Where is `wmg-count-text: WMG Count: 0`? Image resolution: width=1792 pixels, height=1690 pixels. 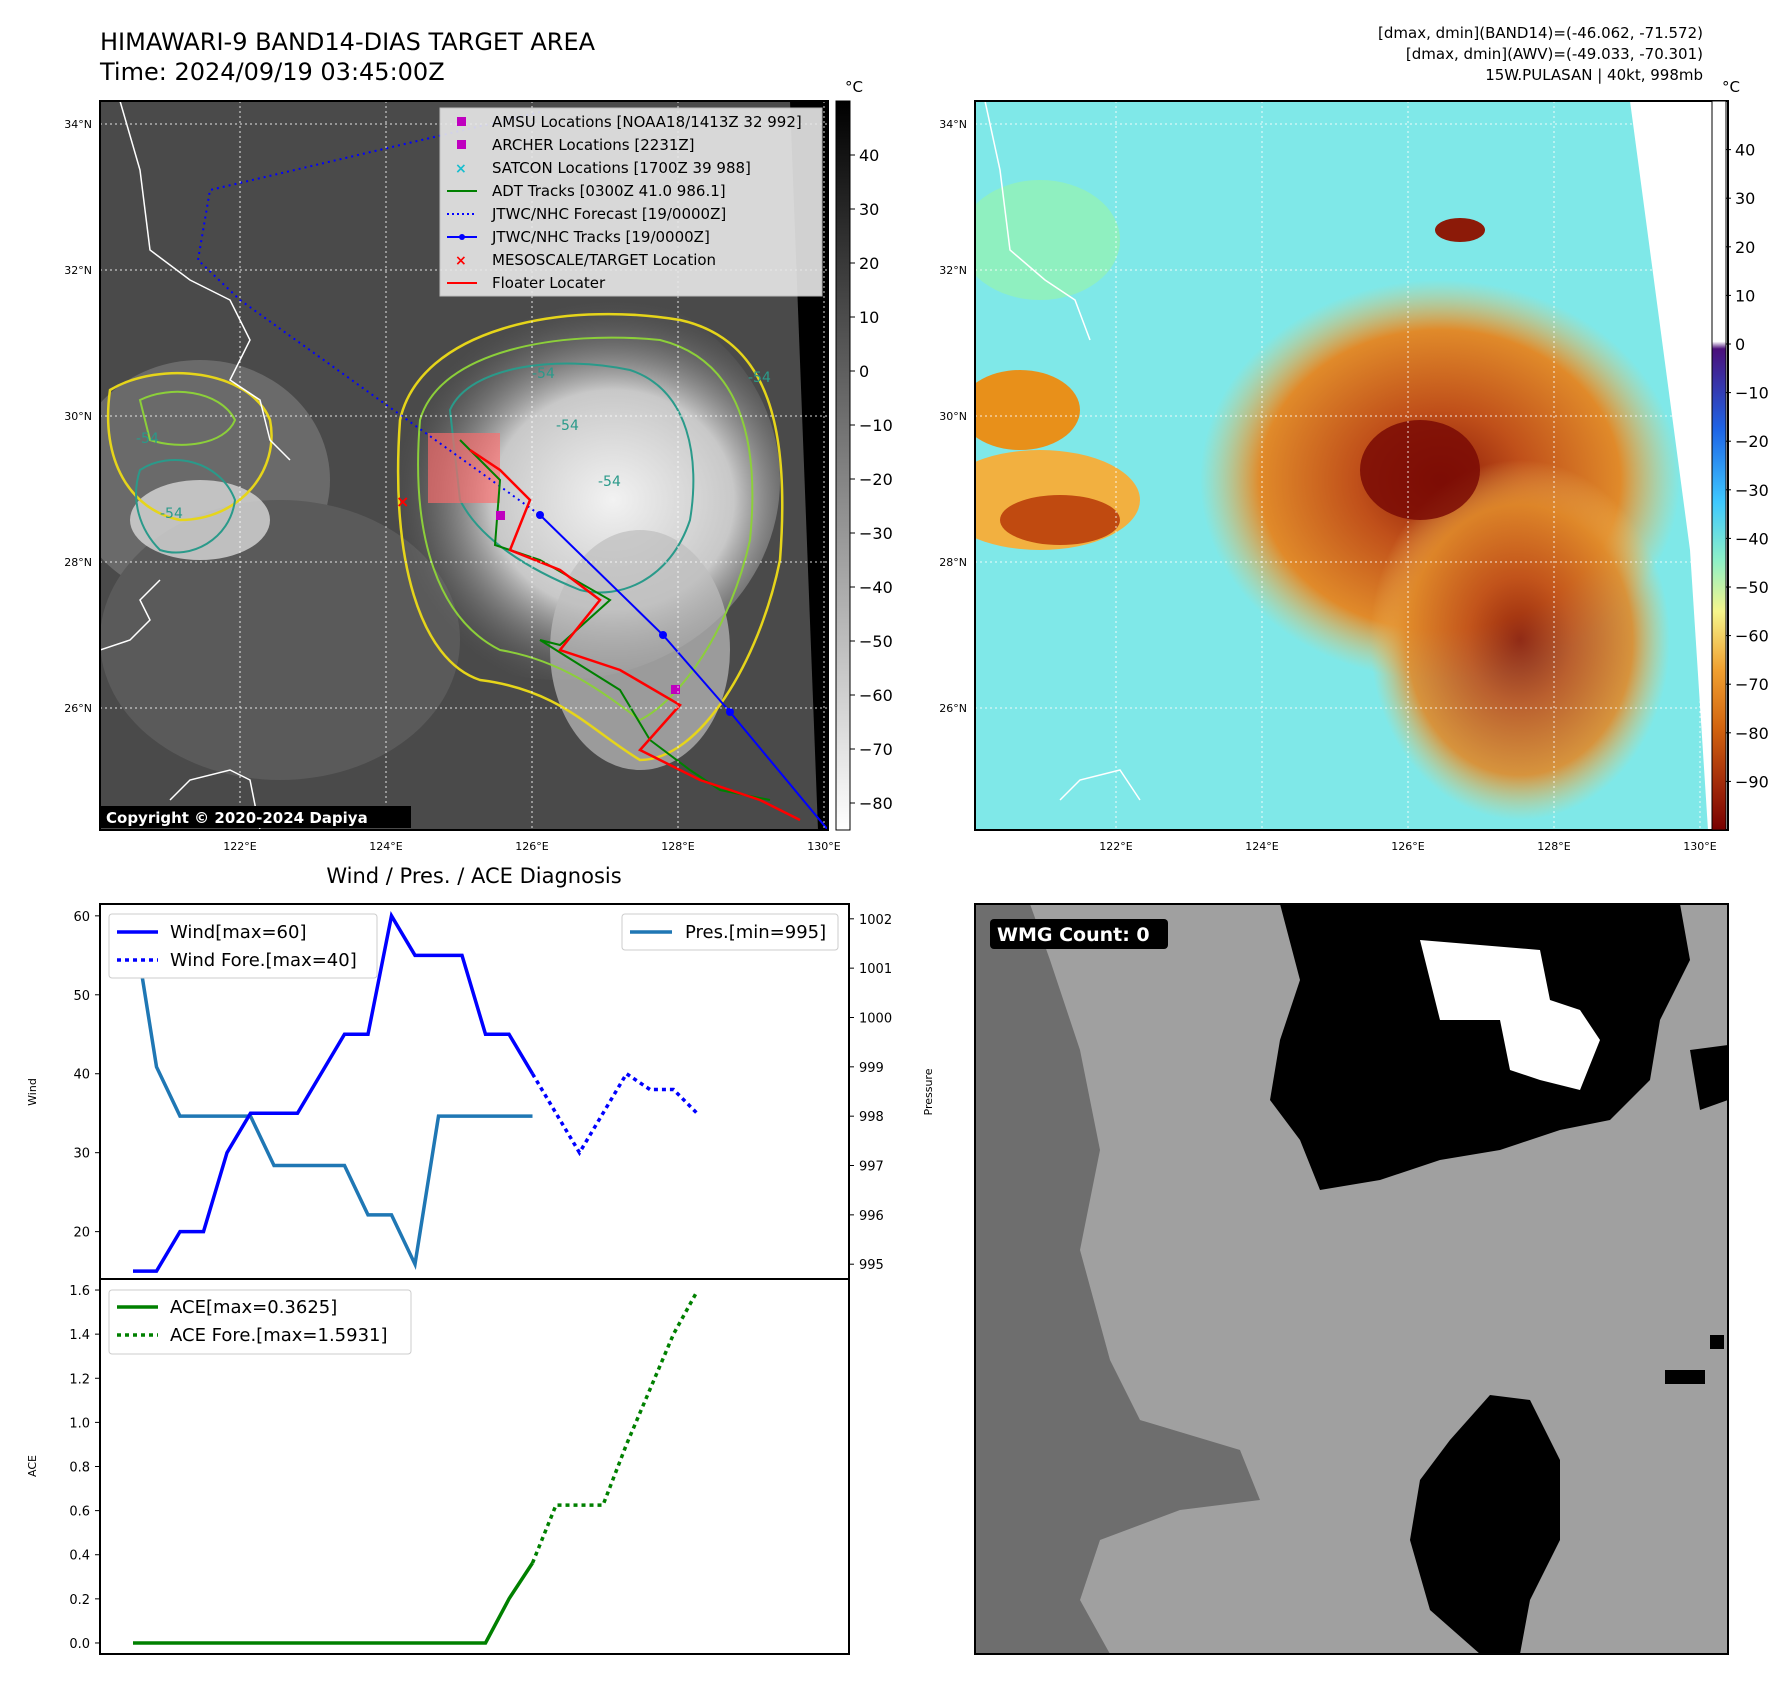
wmg-count-text: WMG Count: 0 is located at coordinates (1073, 935).